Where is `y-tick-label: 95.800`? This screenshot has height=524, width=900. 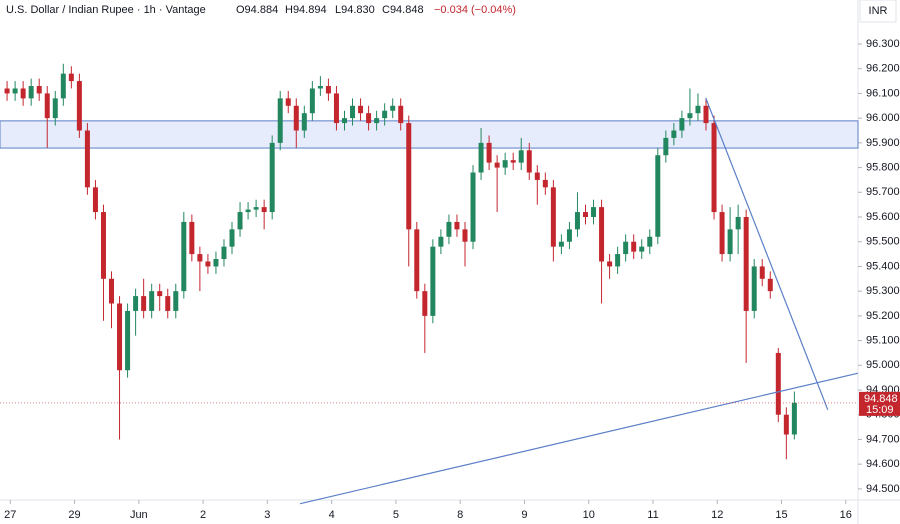 y-tick-label: 95.800 is located at coordinates (883, 167).